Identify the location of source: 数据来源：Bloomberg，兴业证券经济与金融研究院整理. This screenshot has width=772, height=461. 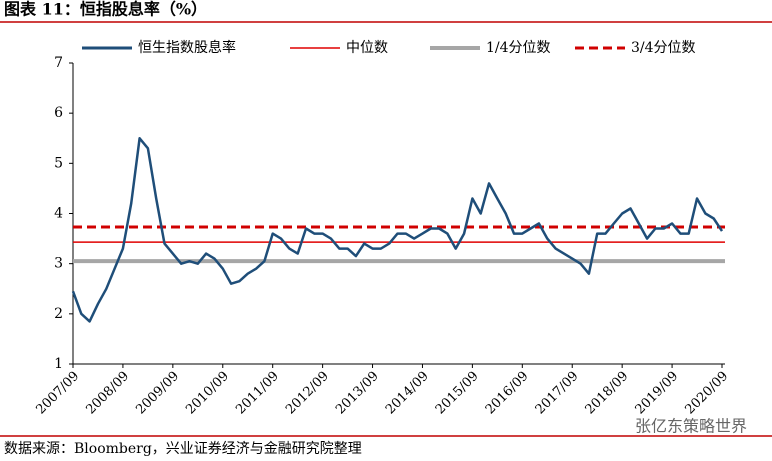
(183, 449).